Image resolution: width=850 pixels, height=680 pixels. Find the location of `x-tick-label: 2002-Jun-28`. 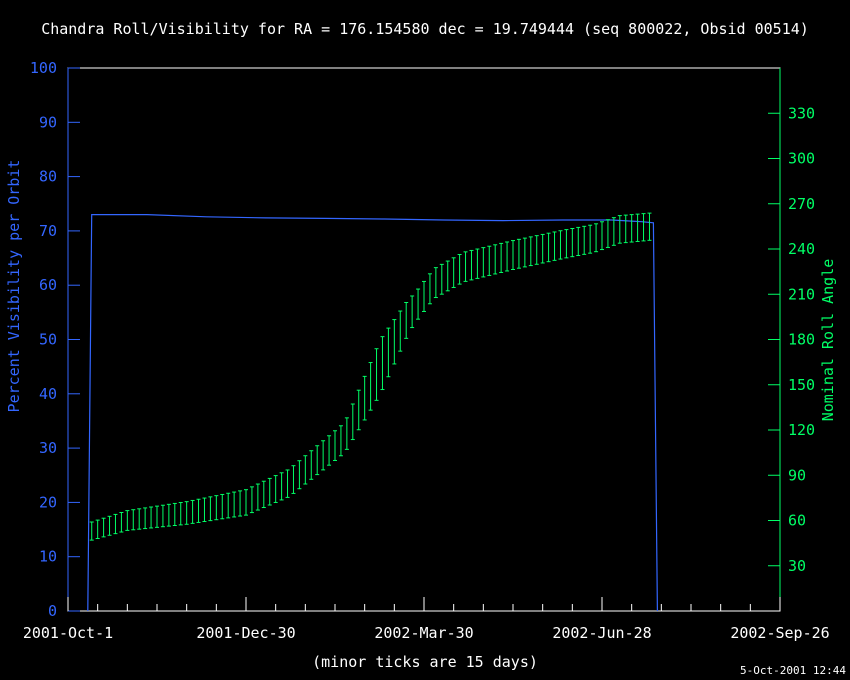

x-tick-label: 2002-Jun-28 is located at coordinates (601, 633).